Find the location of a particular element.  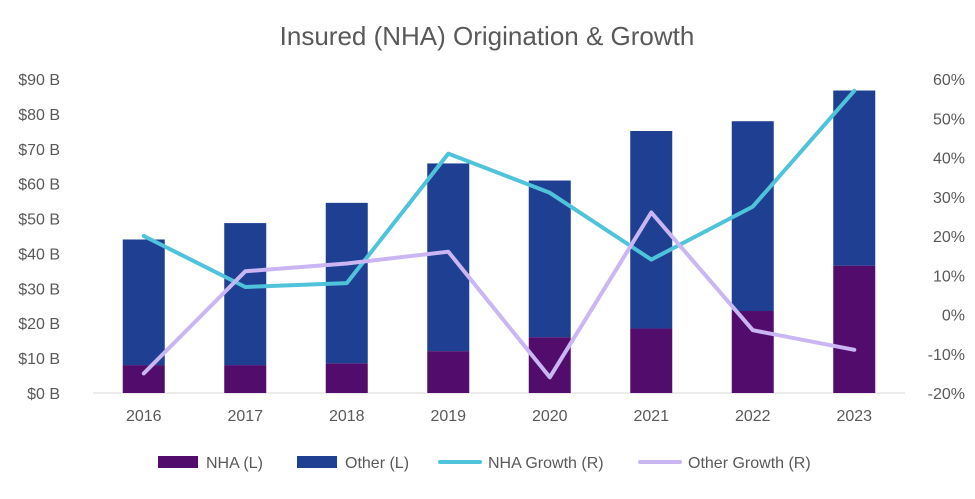

y-left-tick-label: $30 B is located at coordinates (39, 289).